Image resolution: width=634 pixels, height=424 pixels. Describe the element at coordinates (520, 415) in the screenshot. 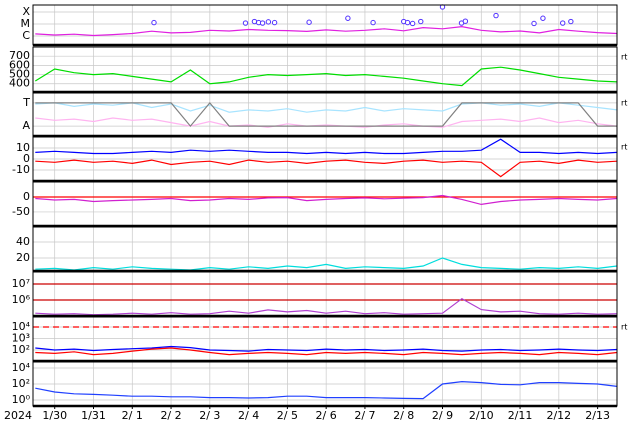

I see `x-tick-label: 2/11` at that location.